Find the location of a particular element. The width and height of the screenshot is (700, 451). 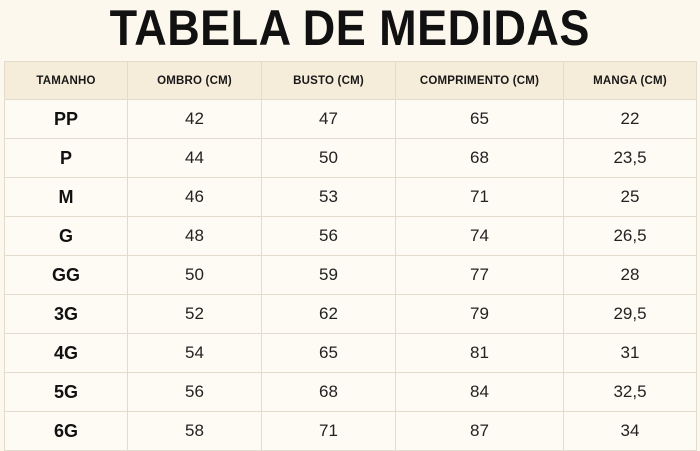

cell-comprimento: 74 is located at coordinates (479, 236).